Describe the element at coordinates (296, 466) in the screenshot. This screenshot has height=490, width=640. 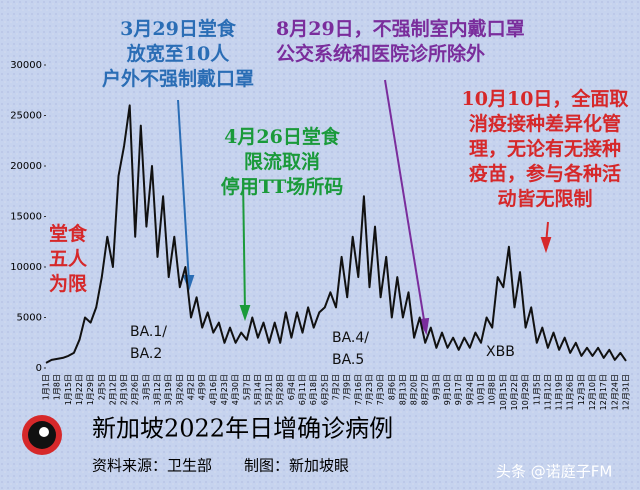
I see `credit: 制图：新加坡眼` at that location.